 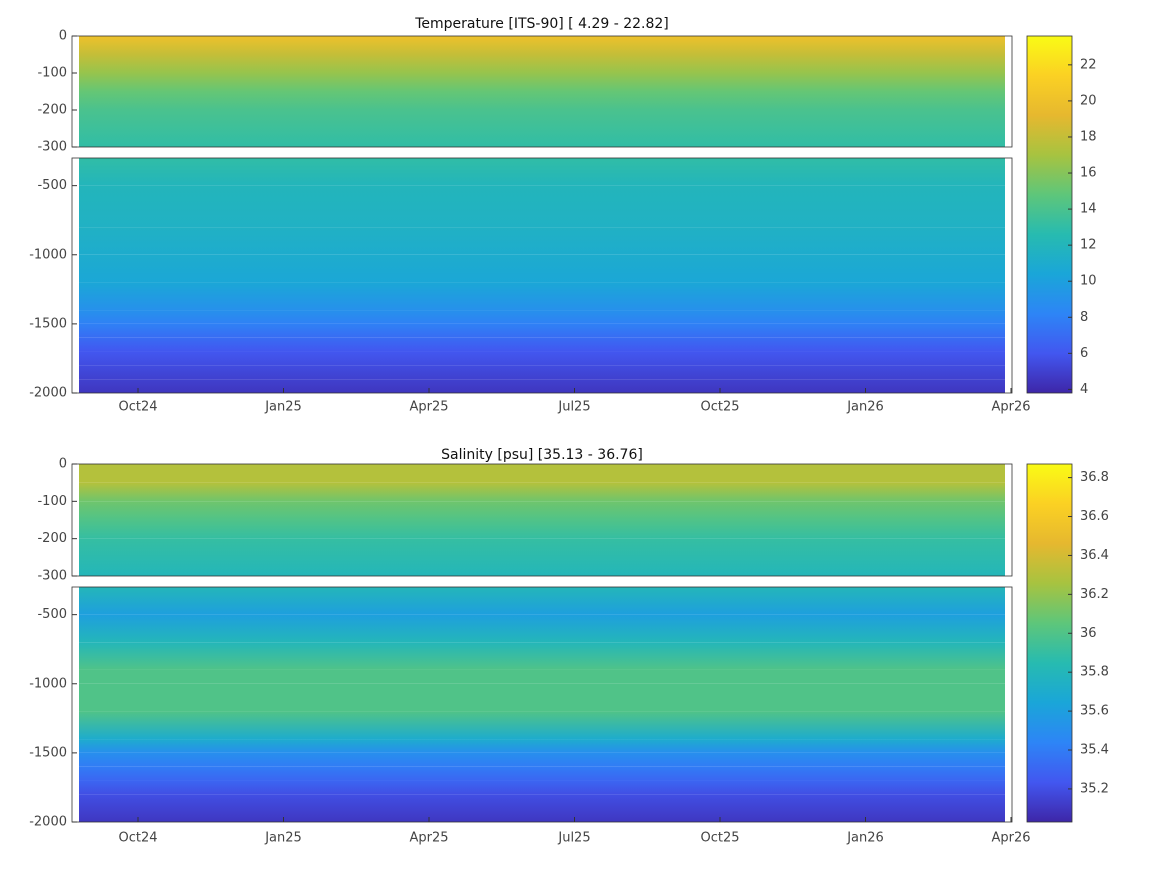 What do you see at coordinates (1084, 317) in the screenshot?
I see `colorbar-tick-label: 8` at bounding box center [1084, 317].